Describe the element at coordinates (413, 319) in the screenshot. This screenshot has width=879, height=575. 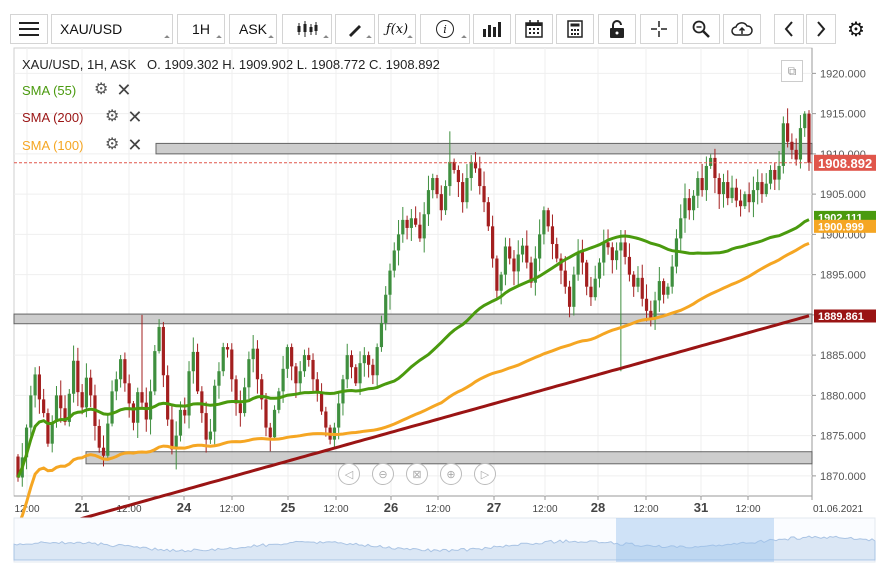
I see `support-resistance-zone` at that location.